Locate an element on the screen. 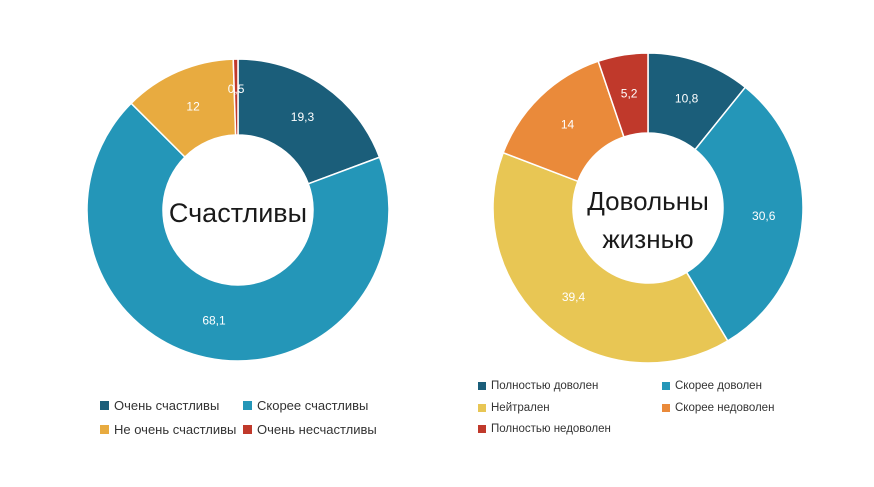  legend-label: Очень счастливы is located at coordinates (167, 405).